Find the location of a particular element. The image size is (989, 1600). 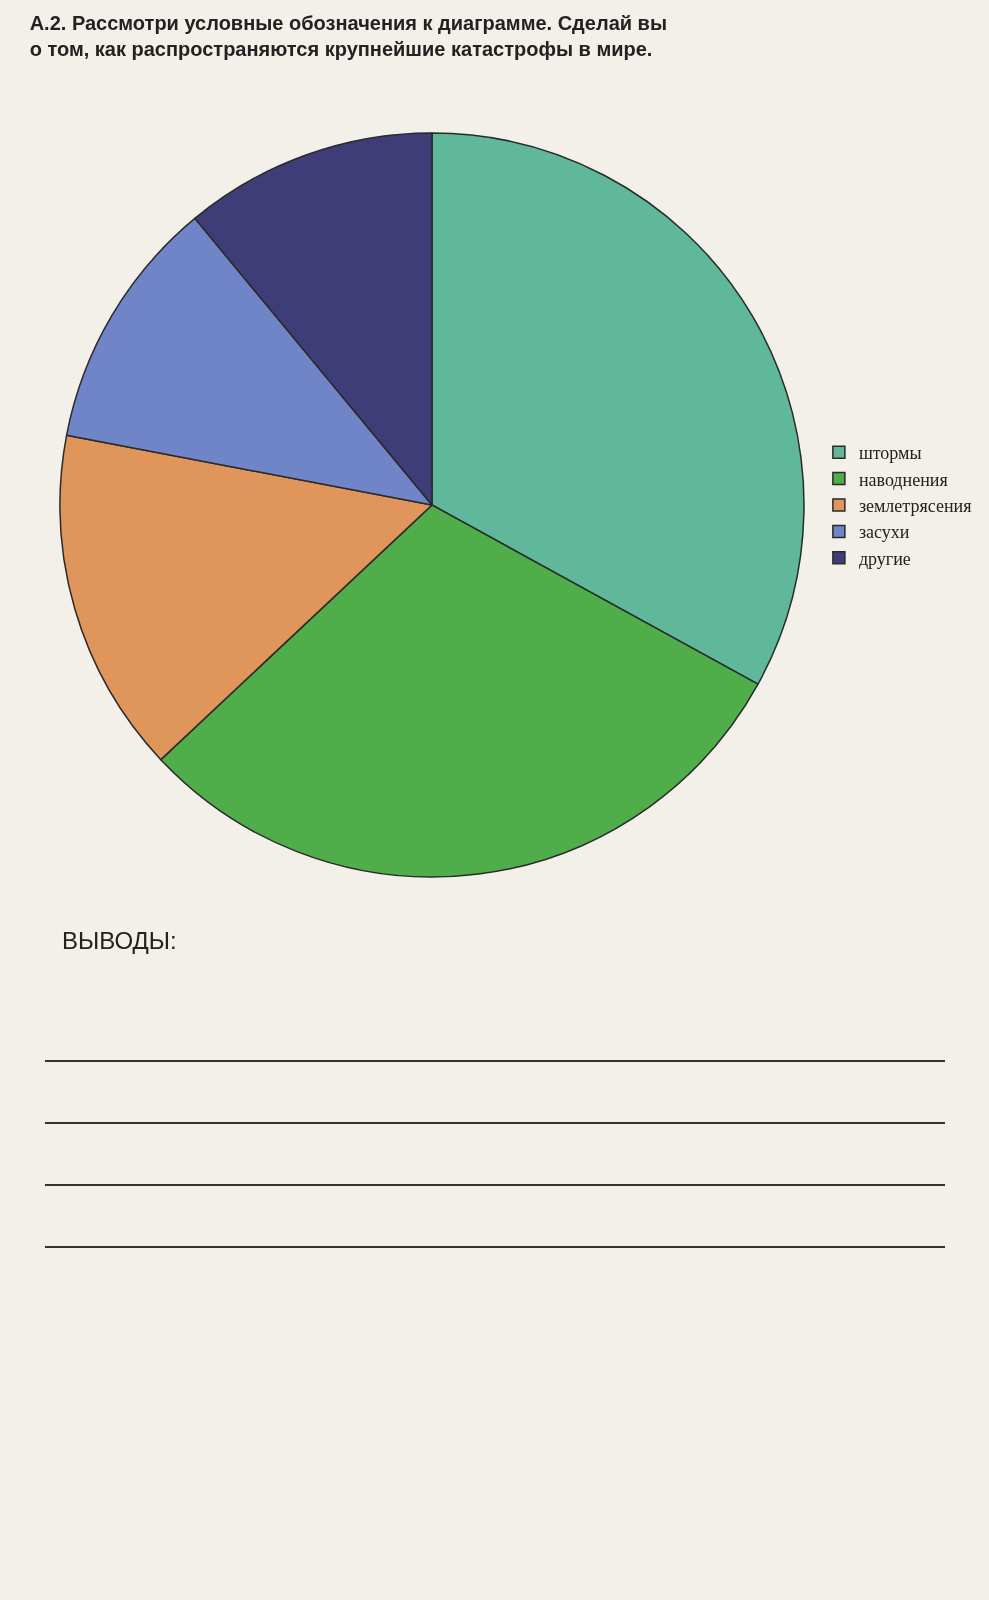

text: ВЫВОДЫ: is located at coordinates (119, 940).